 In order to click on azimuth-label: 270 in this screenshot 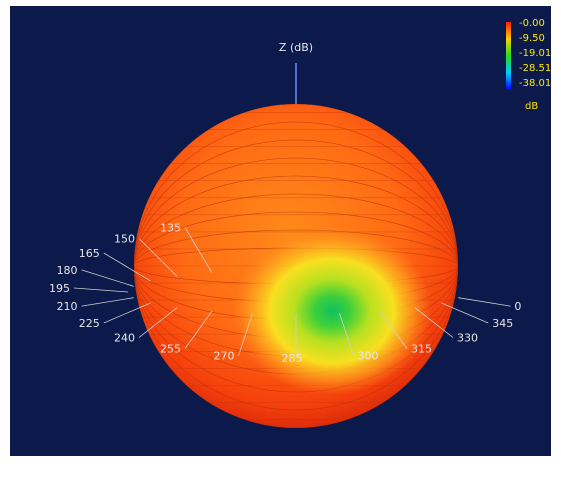, I will do `click(224, 356)`.